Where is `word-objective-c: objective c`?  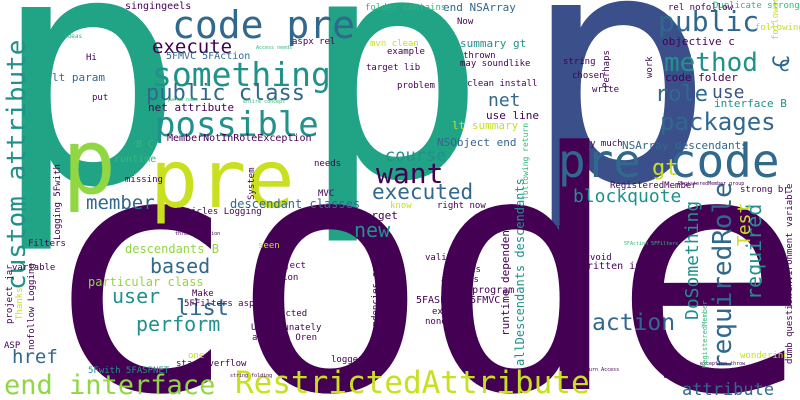 word-objective-c: objective c is located at coordinates (698, 41).